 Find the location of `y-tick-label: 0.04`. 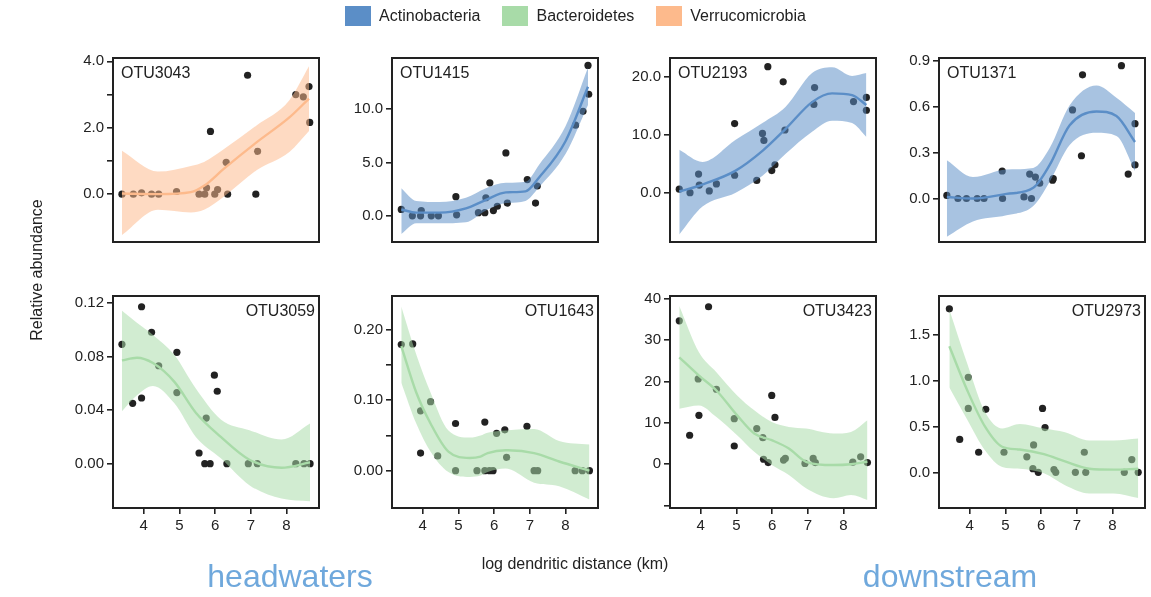

y-tick-label: 0.04 is located at coordinates (89, 409).